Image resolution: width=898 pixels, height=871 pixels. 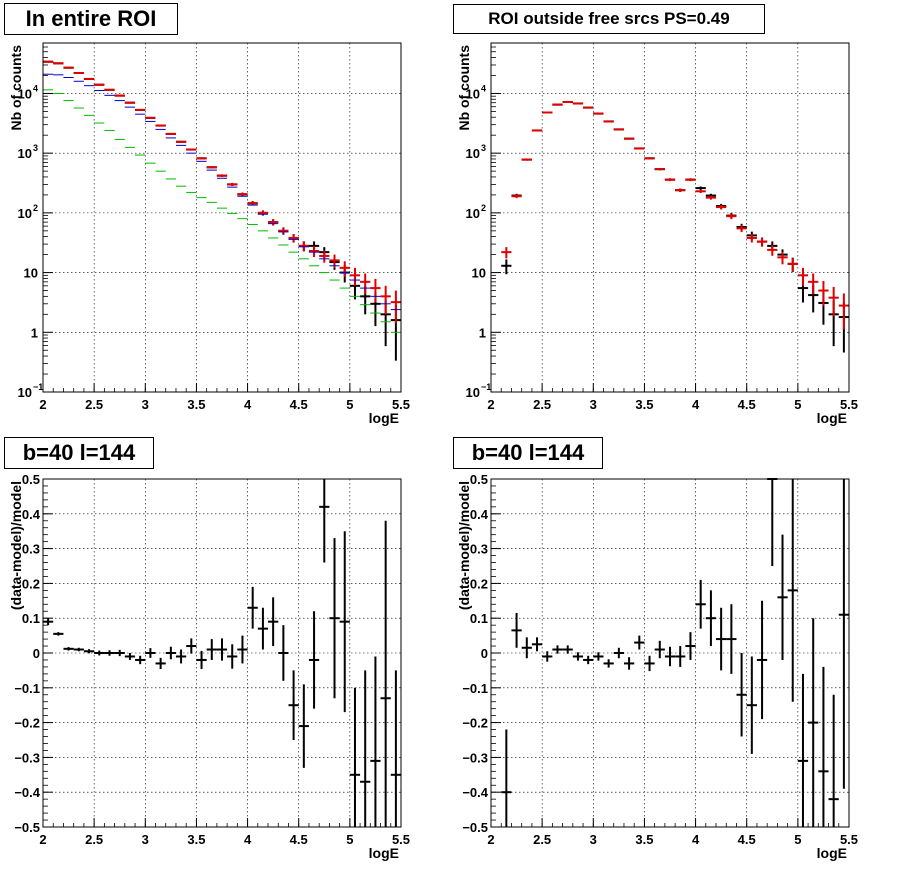 What do you see at coordinates (91, 19) in the screenshot?
I see `chart-title-entire-roi: In entire ROI` at bounding box center [91, 19].